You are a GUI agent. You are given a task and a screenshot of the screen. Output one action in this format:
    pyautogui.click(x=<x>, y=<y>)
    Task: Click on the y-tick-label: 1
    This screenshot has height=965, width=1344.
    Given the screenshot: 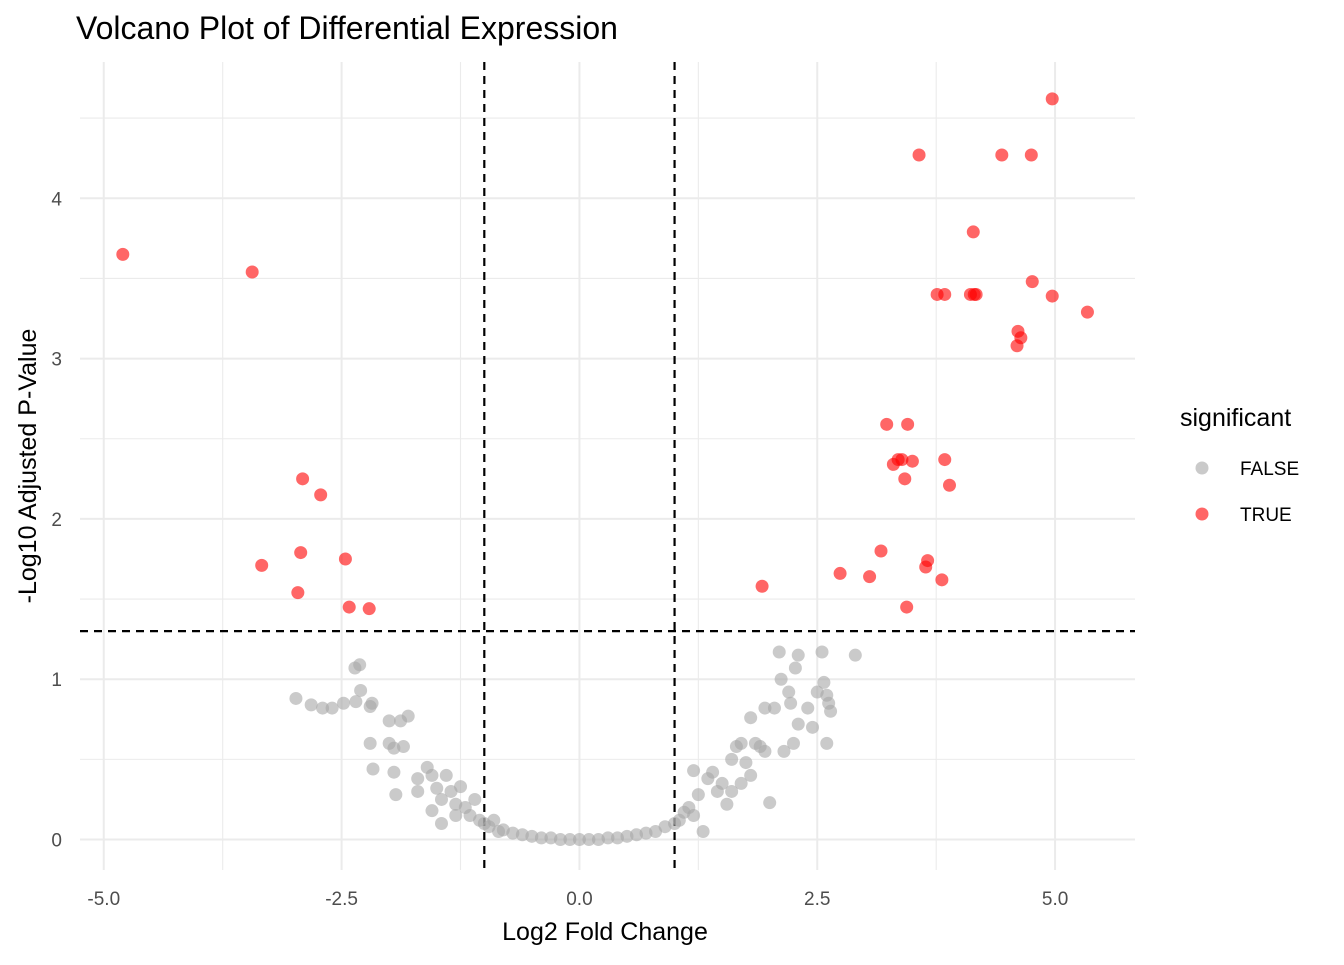 What is the action you would take?
    pyautogui.click(x=56, y=680)
    